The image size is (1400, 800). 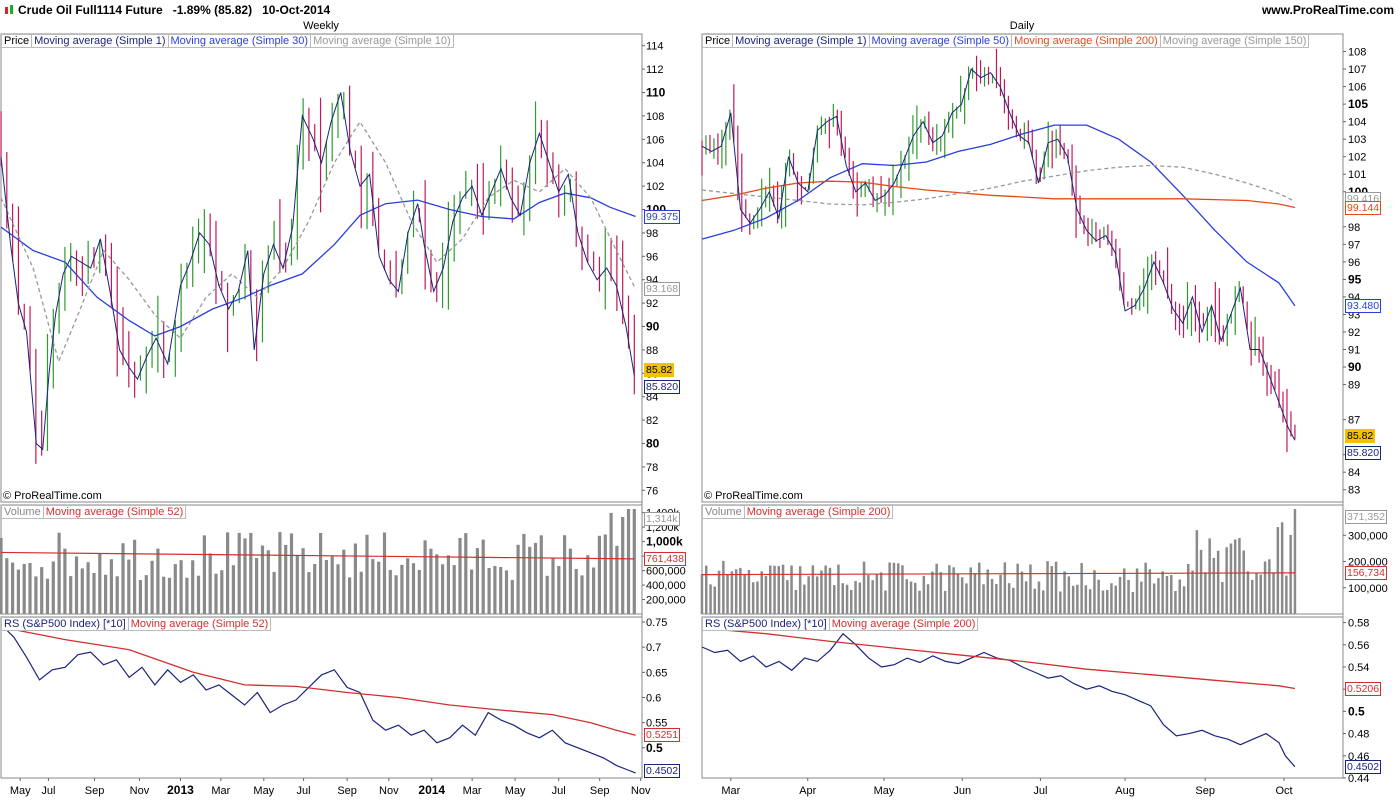 What do you see at coordinates (212, 10) in the screenshot?
I see `instrument-change: -1.89% (85.82)` at bounding box center [212, 10].